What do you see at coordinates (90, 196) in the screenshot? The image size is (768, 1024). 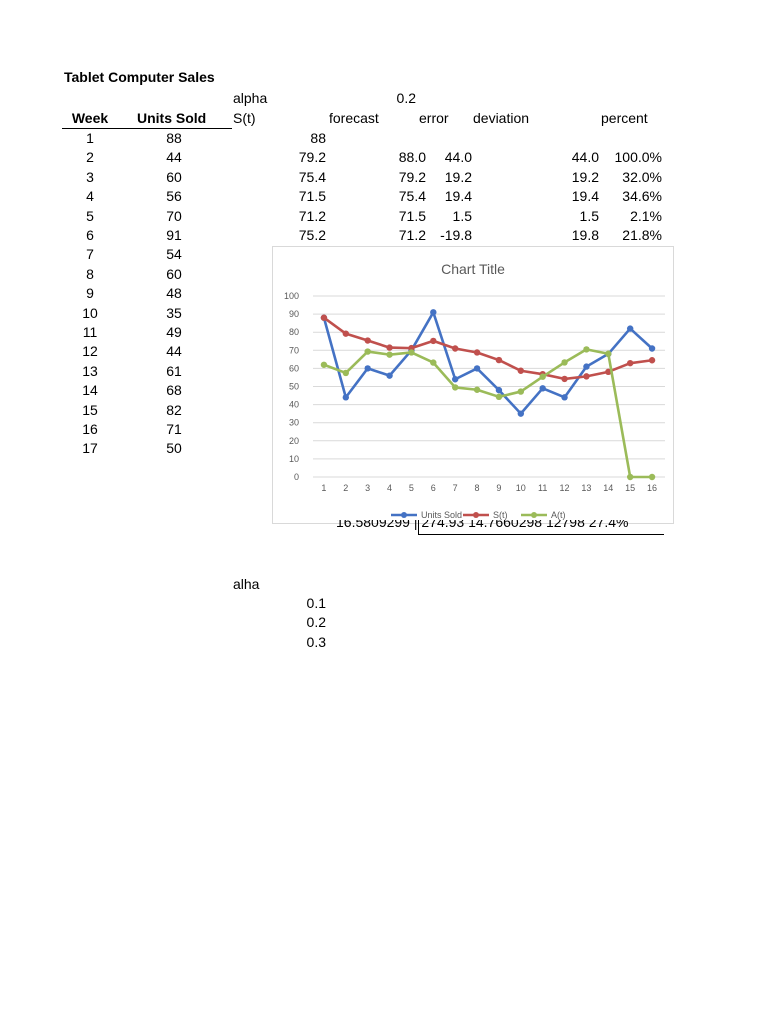 I see `week-cell: 4` at bounding box center [90, 196].